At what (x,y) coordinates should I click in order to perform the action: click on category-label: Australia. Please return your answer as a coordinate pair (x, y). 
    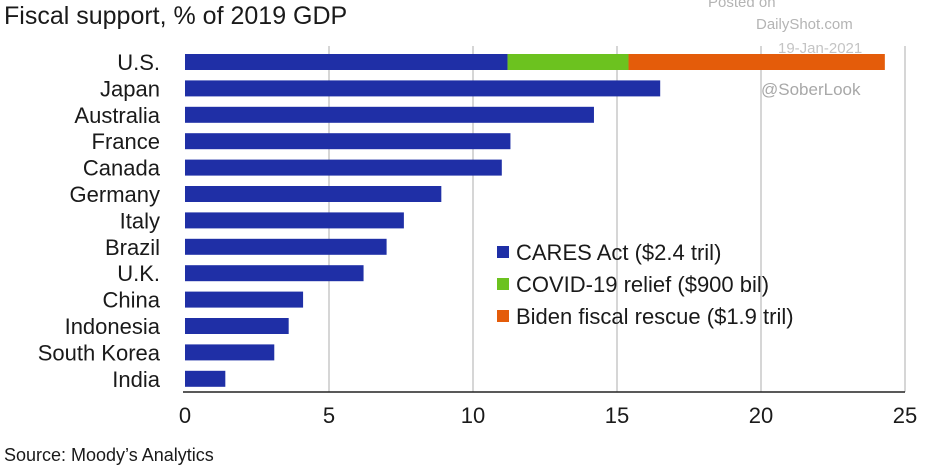
    Looking at the image, I should click on (117, 115).